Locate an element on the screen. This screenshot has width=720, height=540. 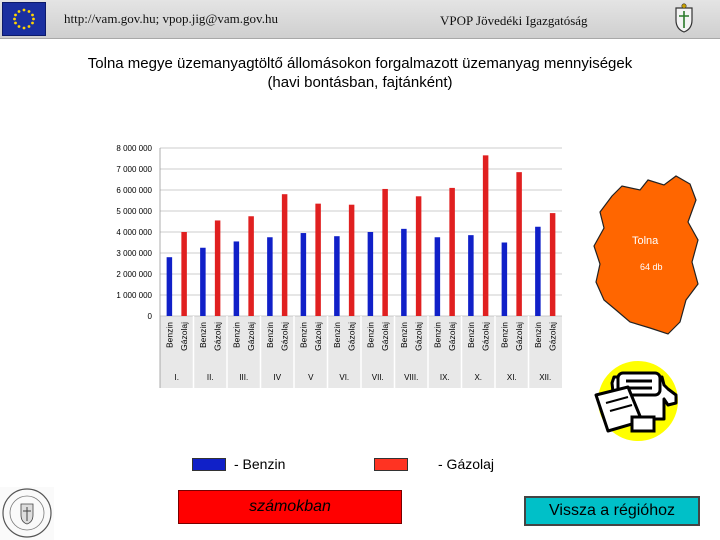
month-label: II. is located at coordinates (210, 377).